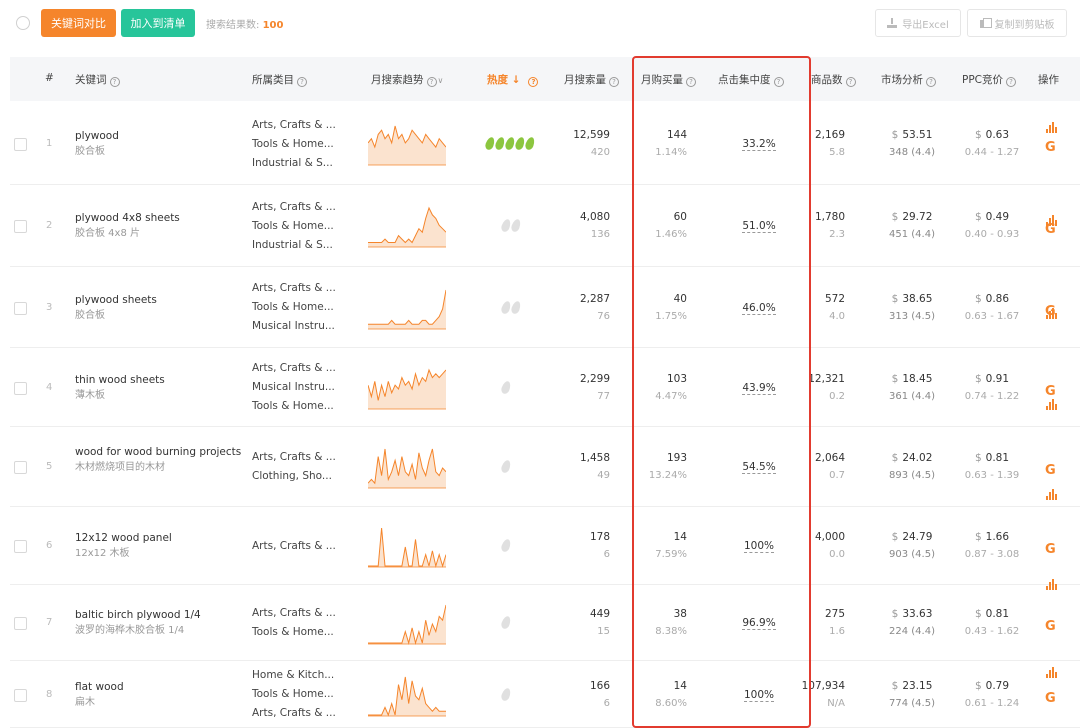  Describe the element at coordinates (1017, 23) in the screenshot. I see `copy-clipboard-button: 复制到剪贴板` at that location.